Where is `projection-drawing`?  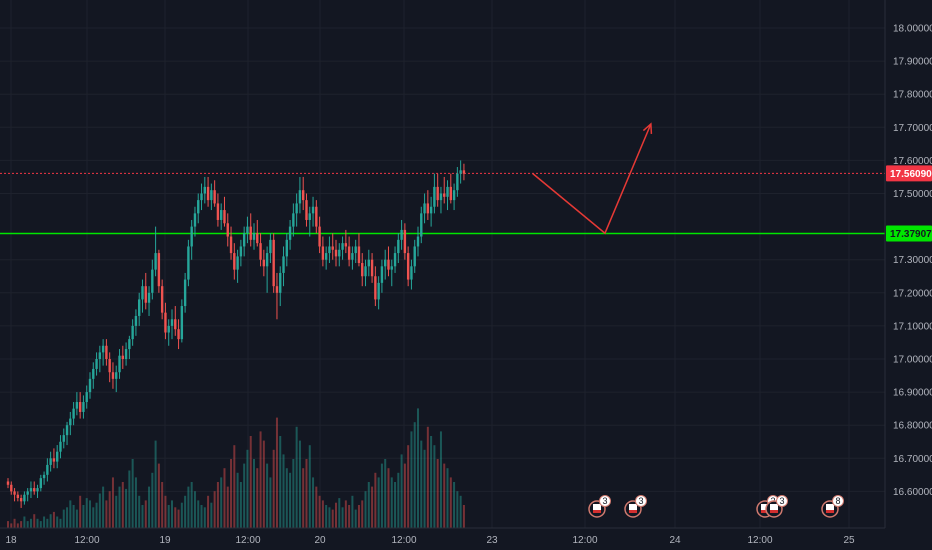
projection-drawing is located at coordinates (592, 178).